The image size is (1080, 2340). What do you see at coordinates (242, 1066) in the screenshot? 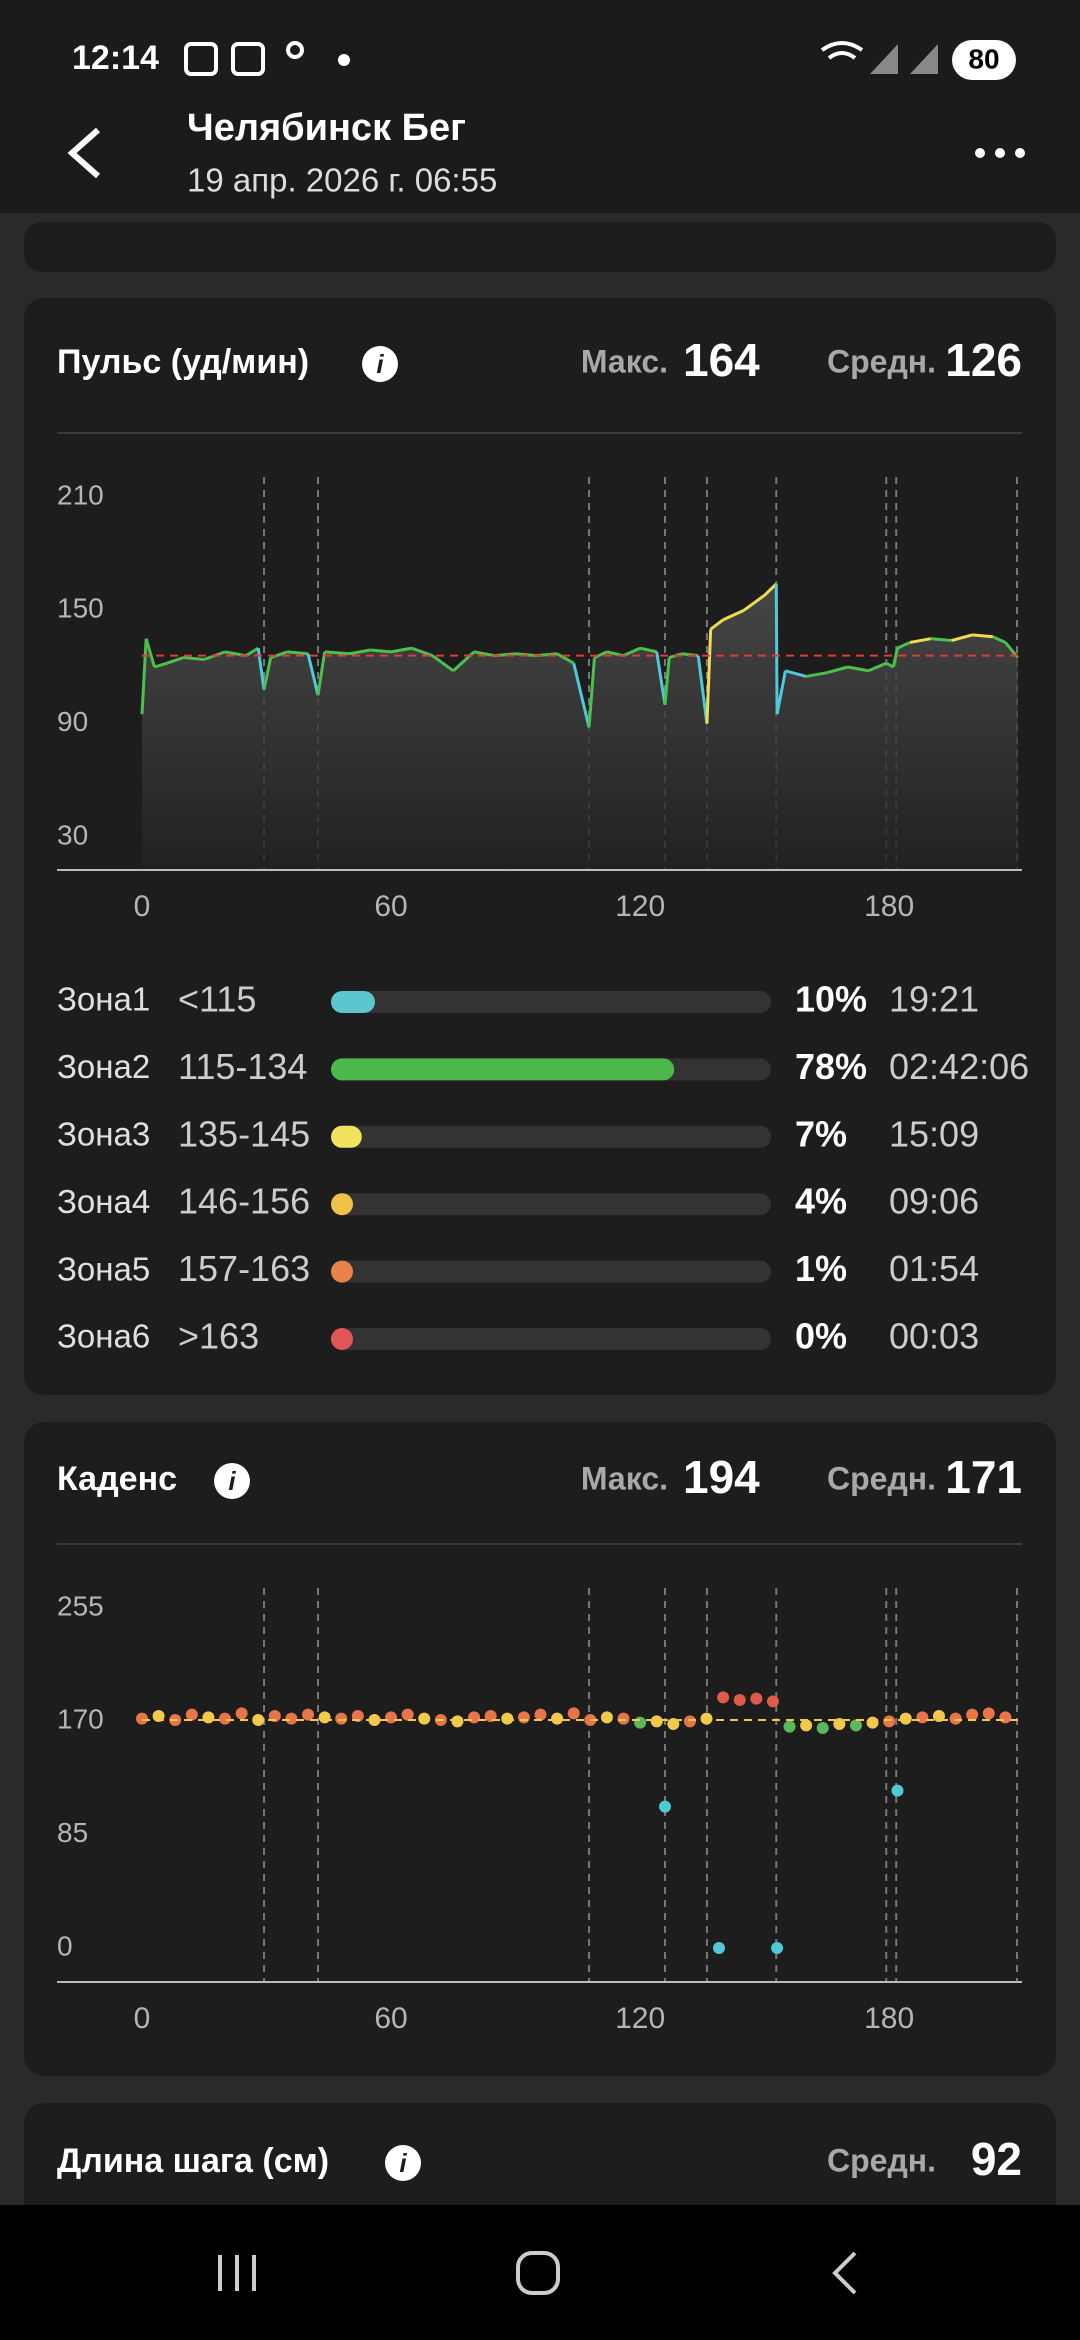
I see `zone-range: 115-134` at bounding box center [242, 1066].